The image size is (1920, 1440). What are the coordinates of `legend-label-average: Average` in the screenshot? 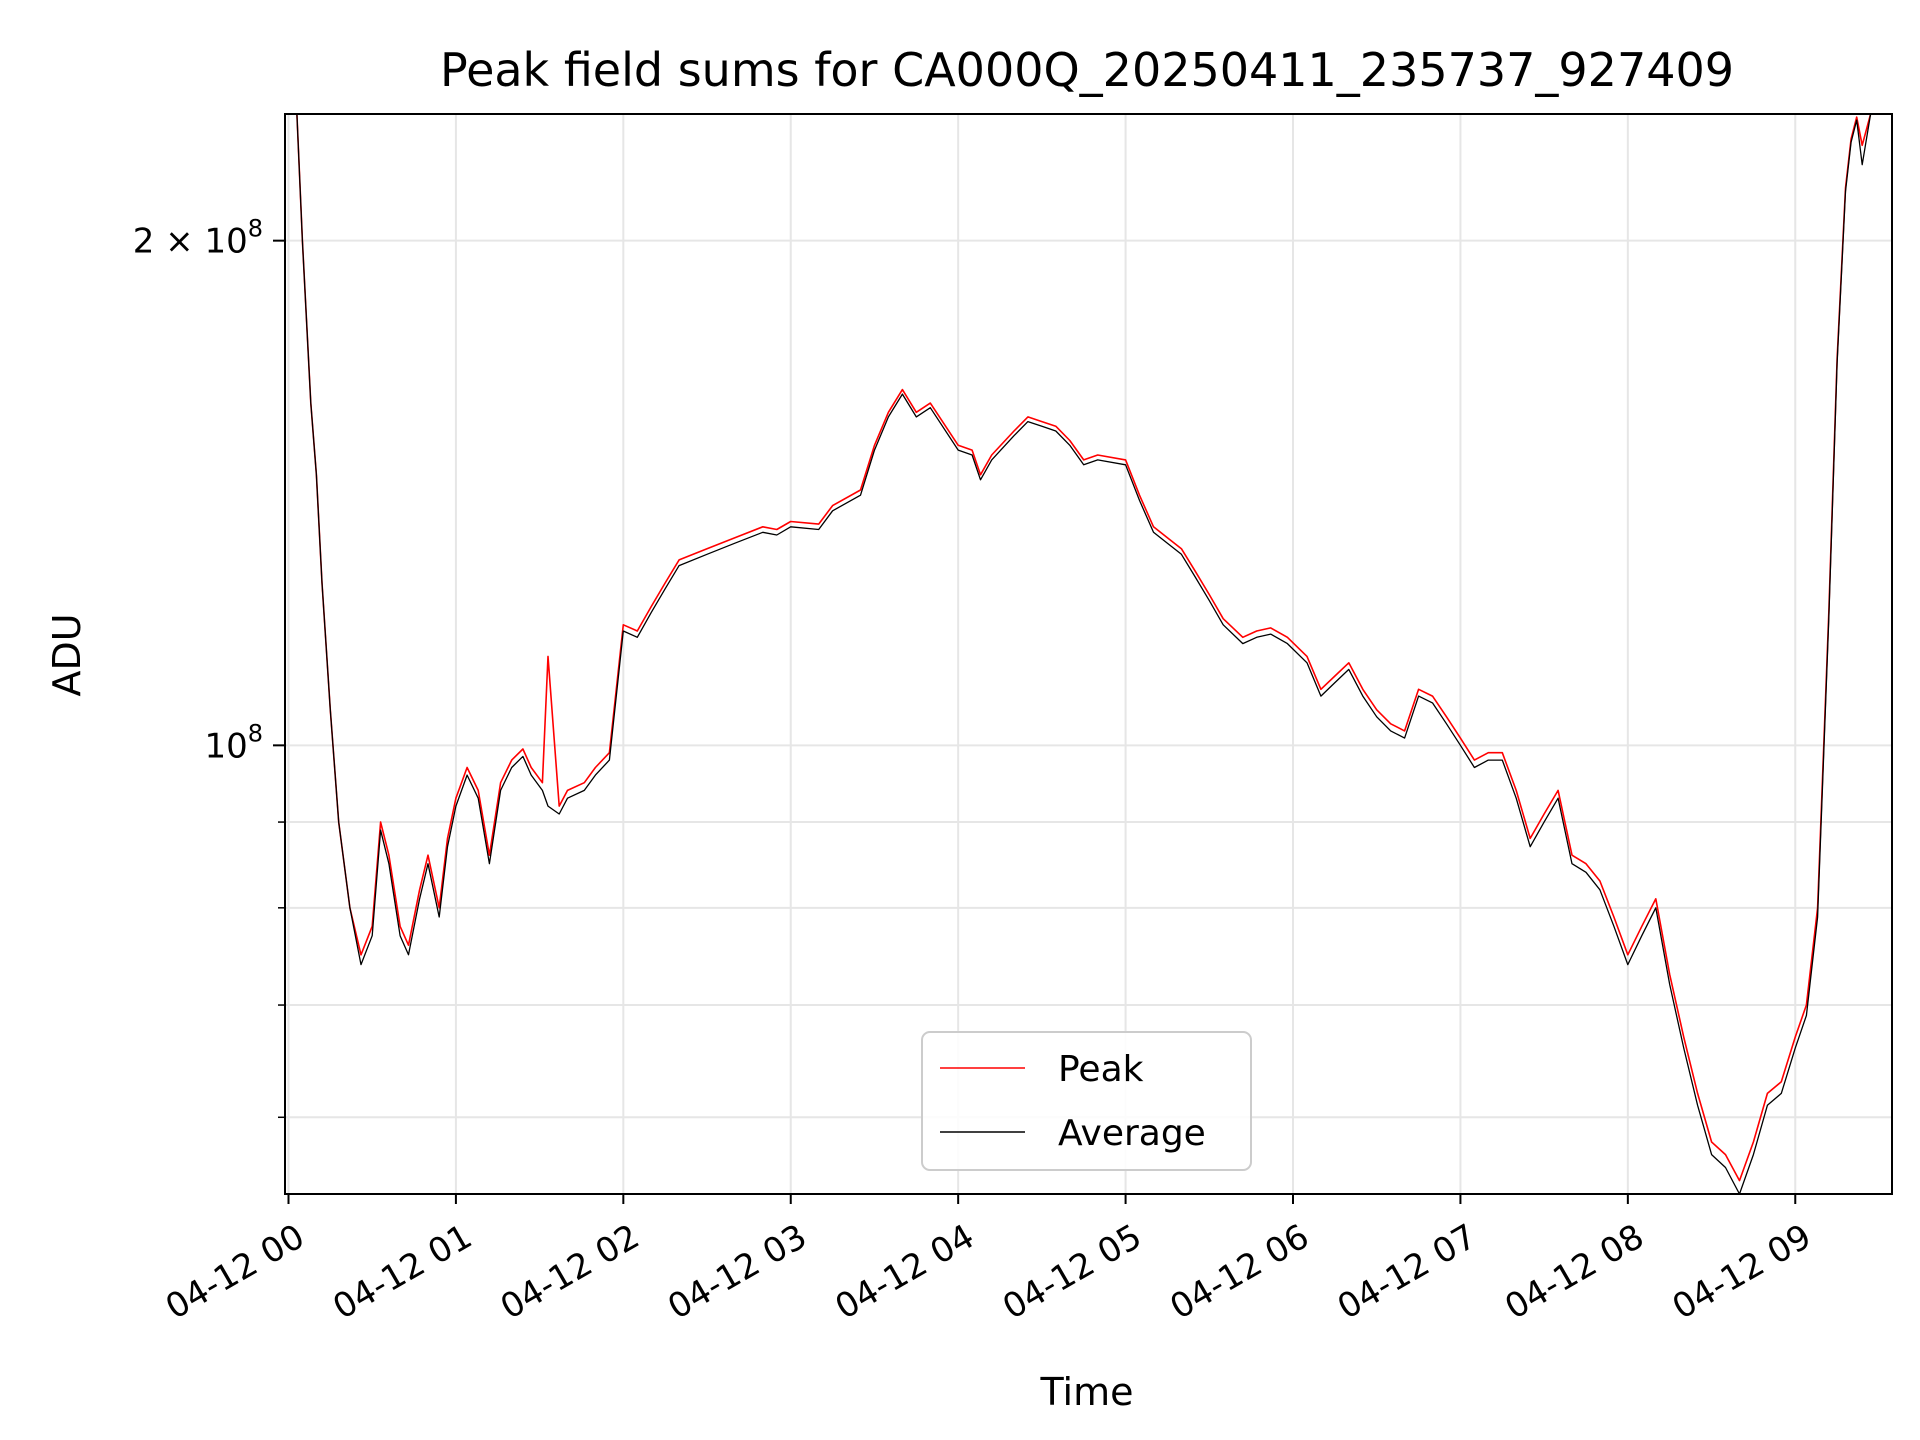 It's located at (1132, 1133).